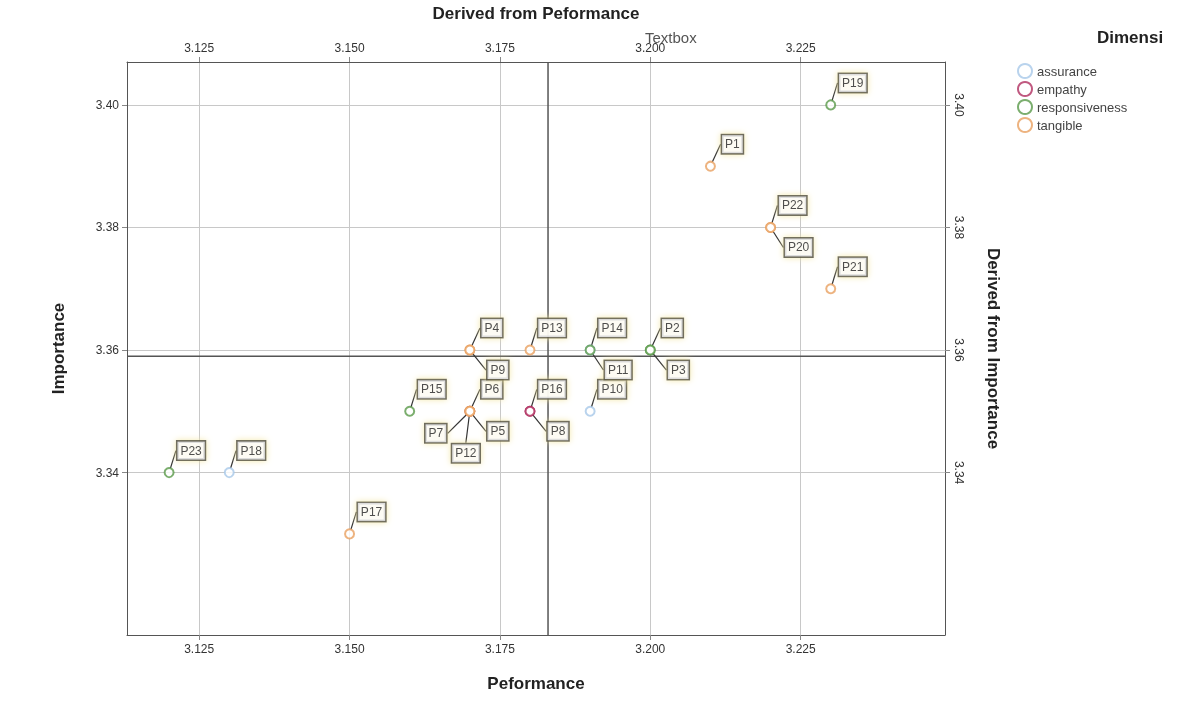 The height and width of the screenshot is (717, 1200). What do you see at coordinates (792, 205) in the screenshot?
I see `data-label: P22` at bounding box center [792, 205].